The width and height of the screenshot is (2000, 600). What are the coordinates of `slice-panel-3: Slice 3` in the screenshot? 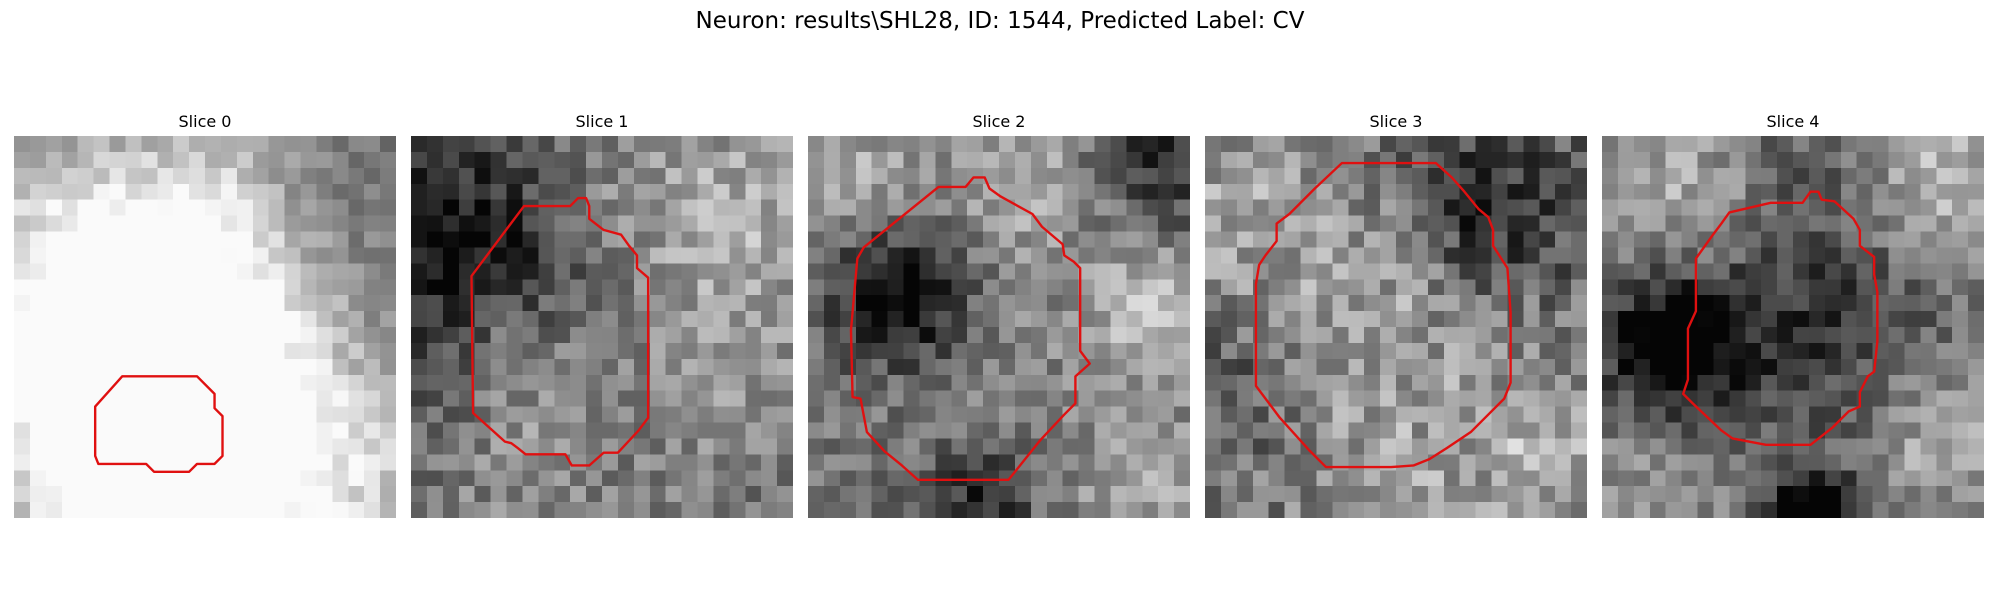 It's located at (1396, 315).